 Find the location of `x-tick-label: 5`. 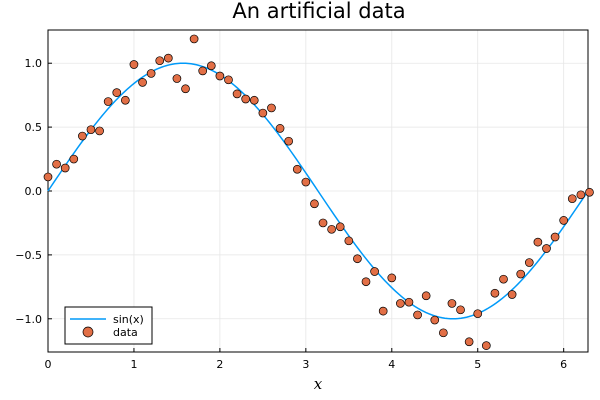

x-tick-label: 5 is located at coordinates (477, 364).